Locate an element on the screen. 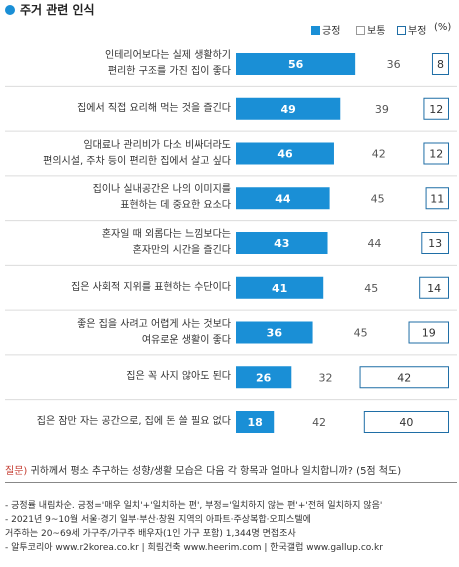 The height and width of the screenshot is (567, 459). data-label-positive: 43 is located at coordinates (281, 243).